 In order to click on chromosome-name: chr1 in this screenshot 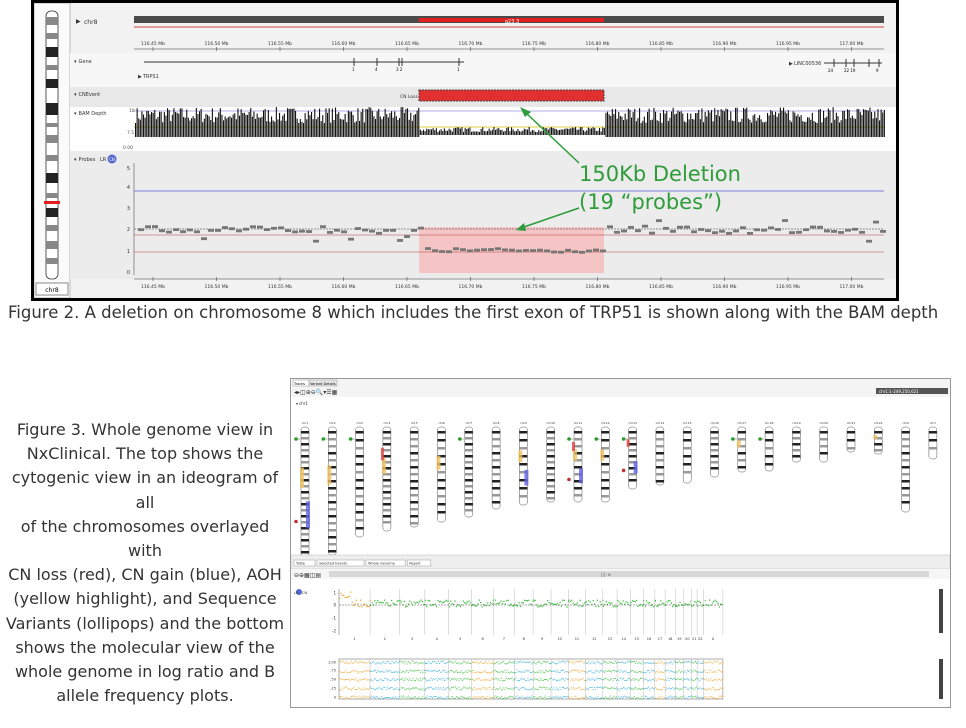, I will do `click(305, 423)`.